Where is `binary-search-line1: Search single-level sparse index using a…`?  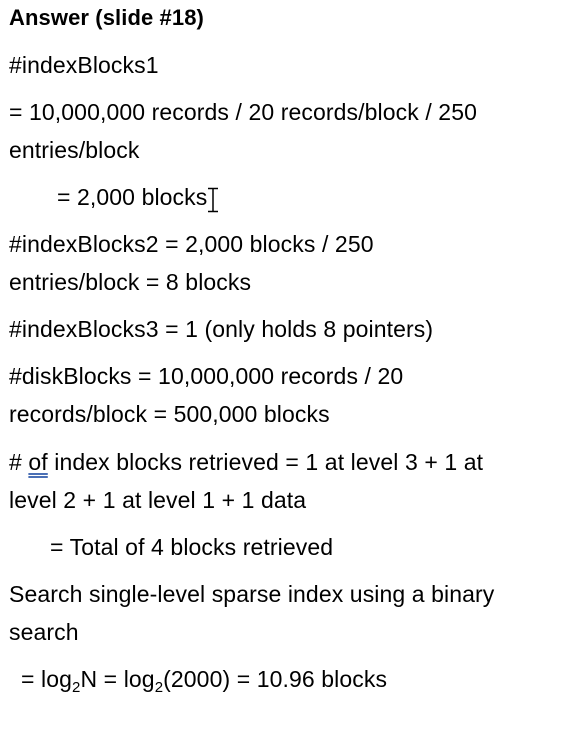
binary-search-line1: Search single-level sparse index using a… is located at coordinates (252, 594).